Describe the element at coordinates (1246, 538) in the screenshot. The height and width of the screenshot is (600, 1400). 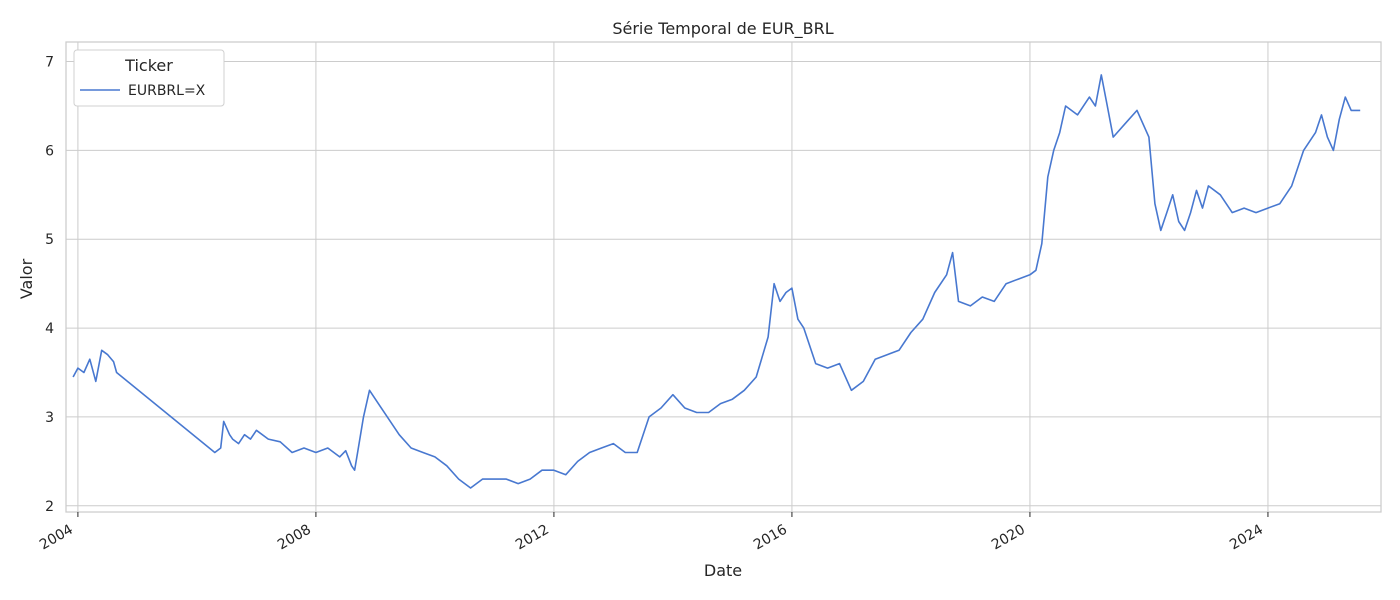
I see `x-tick-label: 2024` at that location.